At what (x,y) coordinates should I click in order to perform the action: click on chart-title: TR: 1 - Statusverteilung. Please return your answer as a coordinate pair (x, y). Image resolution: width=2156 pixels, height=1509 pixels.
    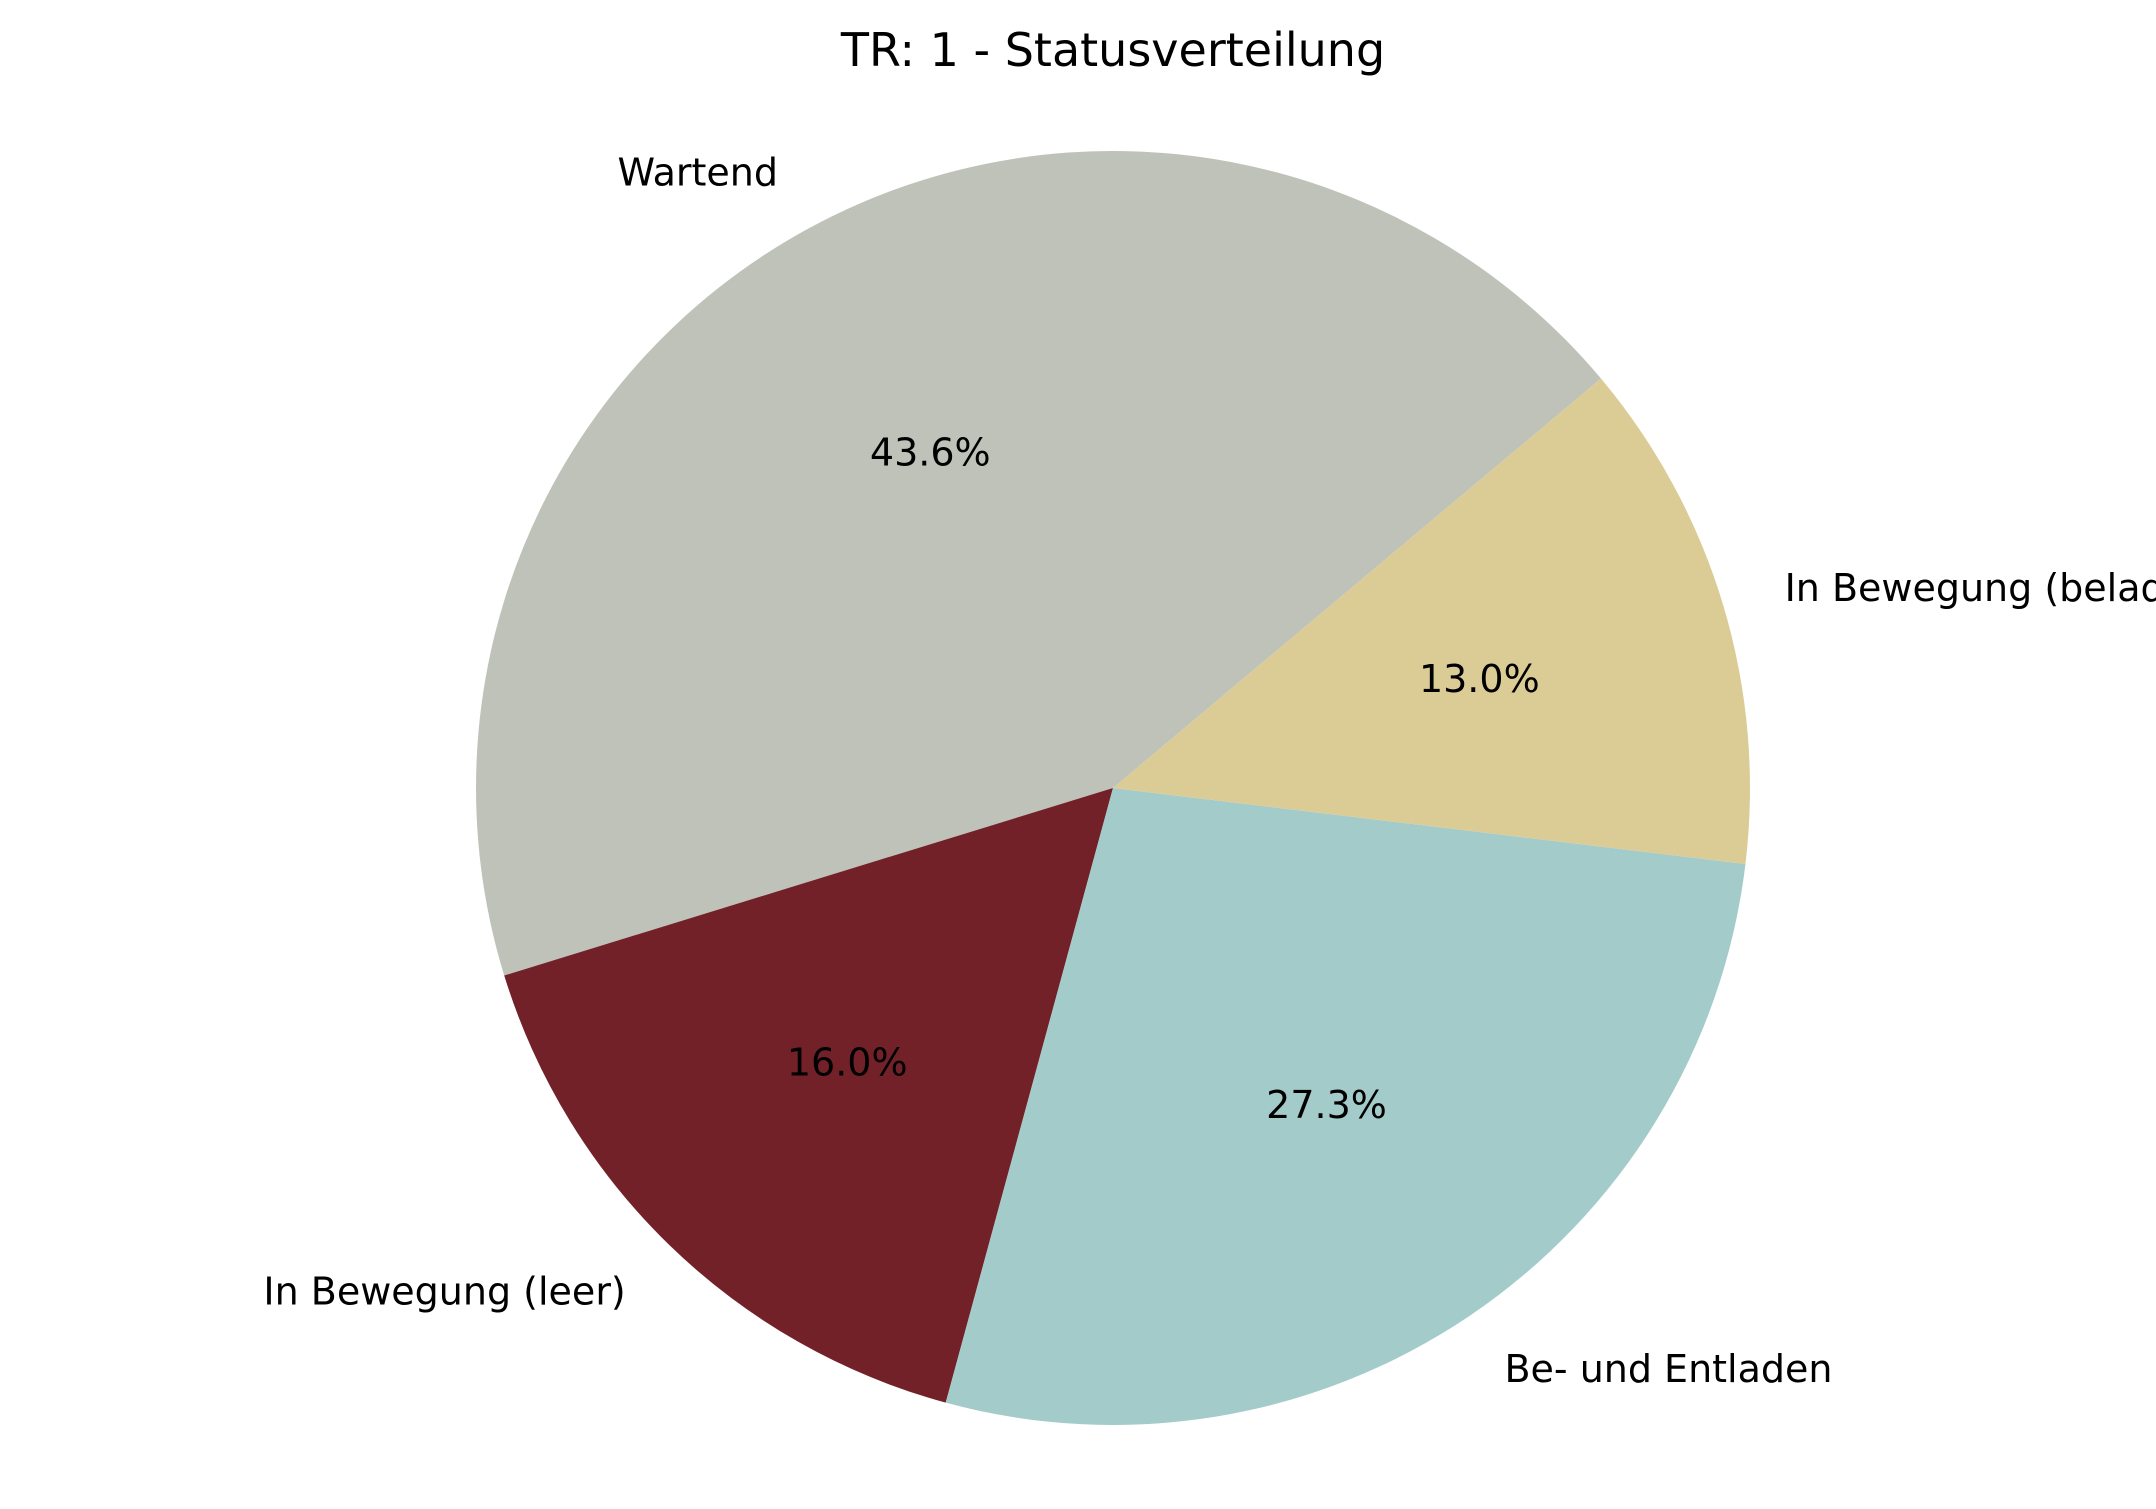
    Looking at the image, I should click on (1112, 50).